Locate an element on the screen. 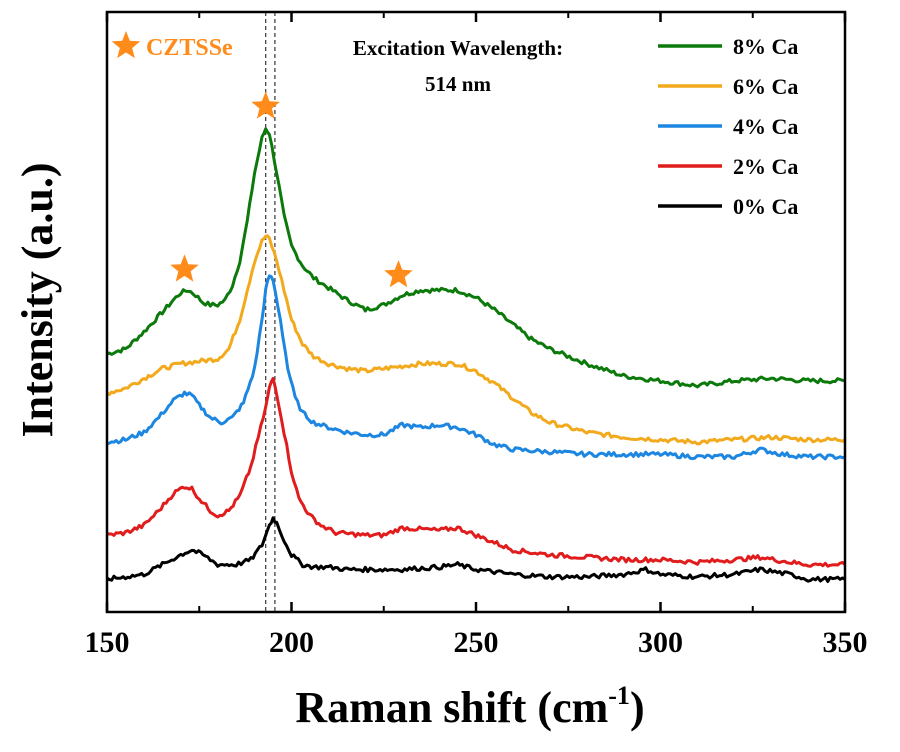  x-axis-title: Raman shift (cm-1) is located at coordinates (469, 706).